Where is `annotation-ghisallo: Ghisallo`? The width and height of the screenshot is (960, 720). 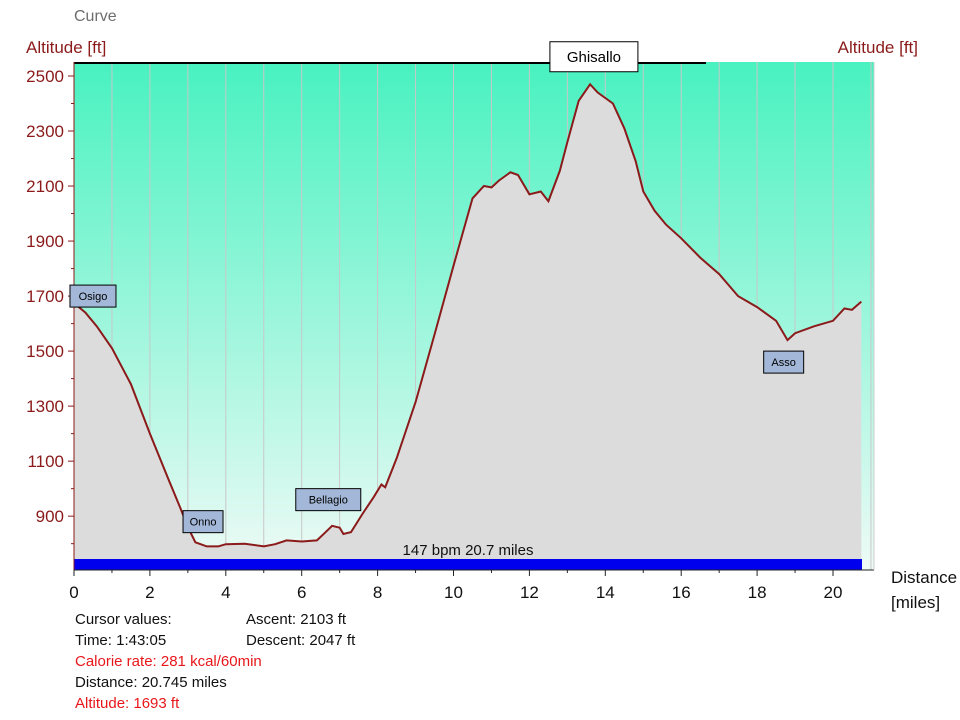
annotation-ghisallo: Ghisallo is located at coordinates (594, 57).